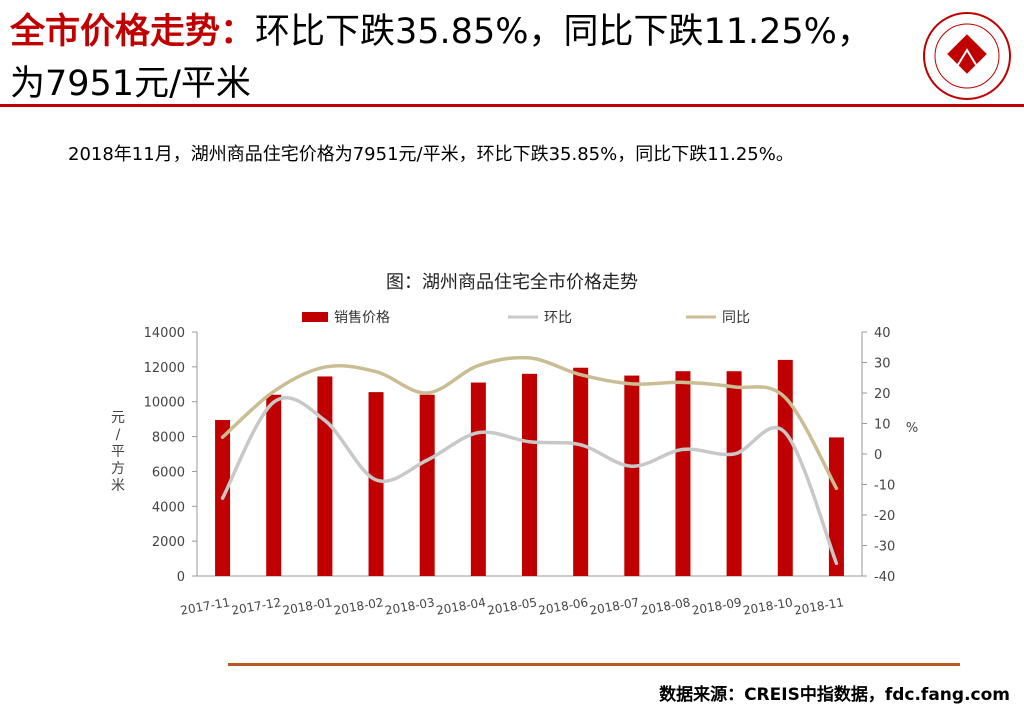 The height and width of the screenshot is (709, 1024). I want to click on y-tick-label-right: -40, so click(884, 577).